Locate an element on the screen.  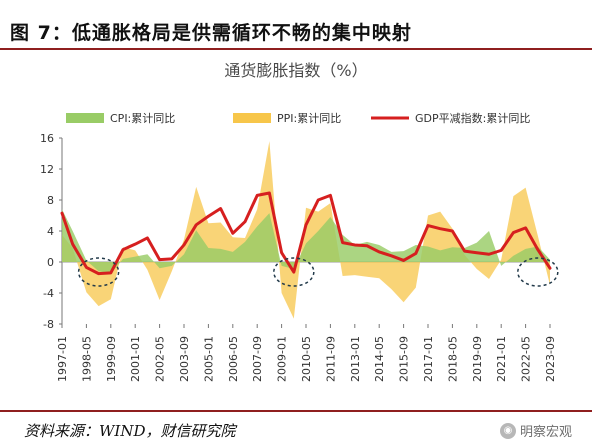
x-tick-label-3: 2001-01 is located at coordinates (135, 359).